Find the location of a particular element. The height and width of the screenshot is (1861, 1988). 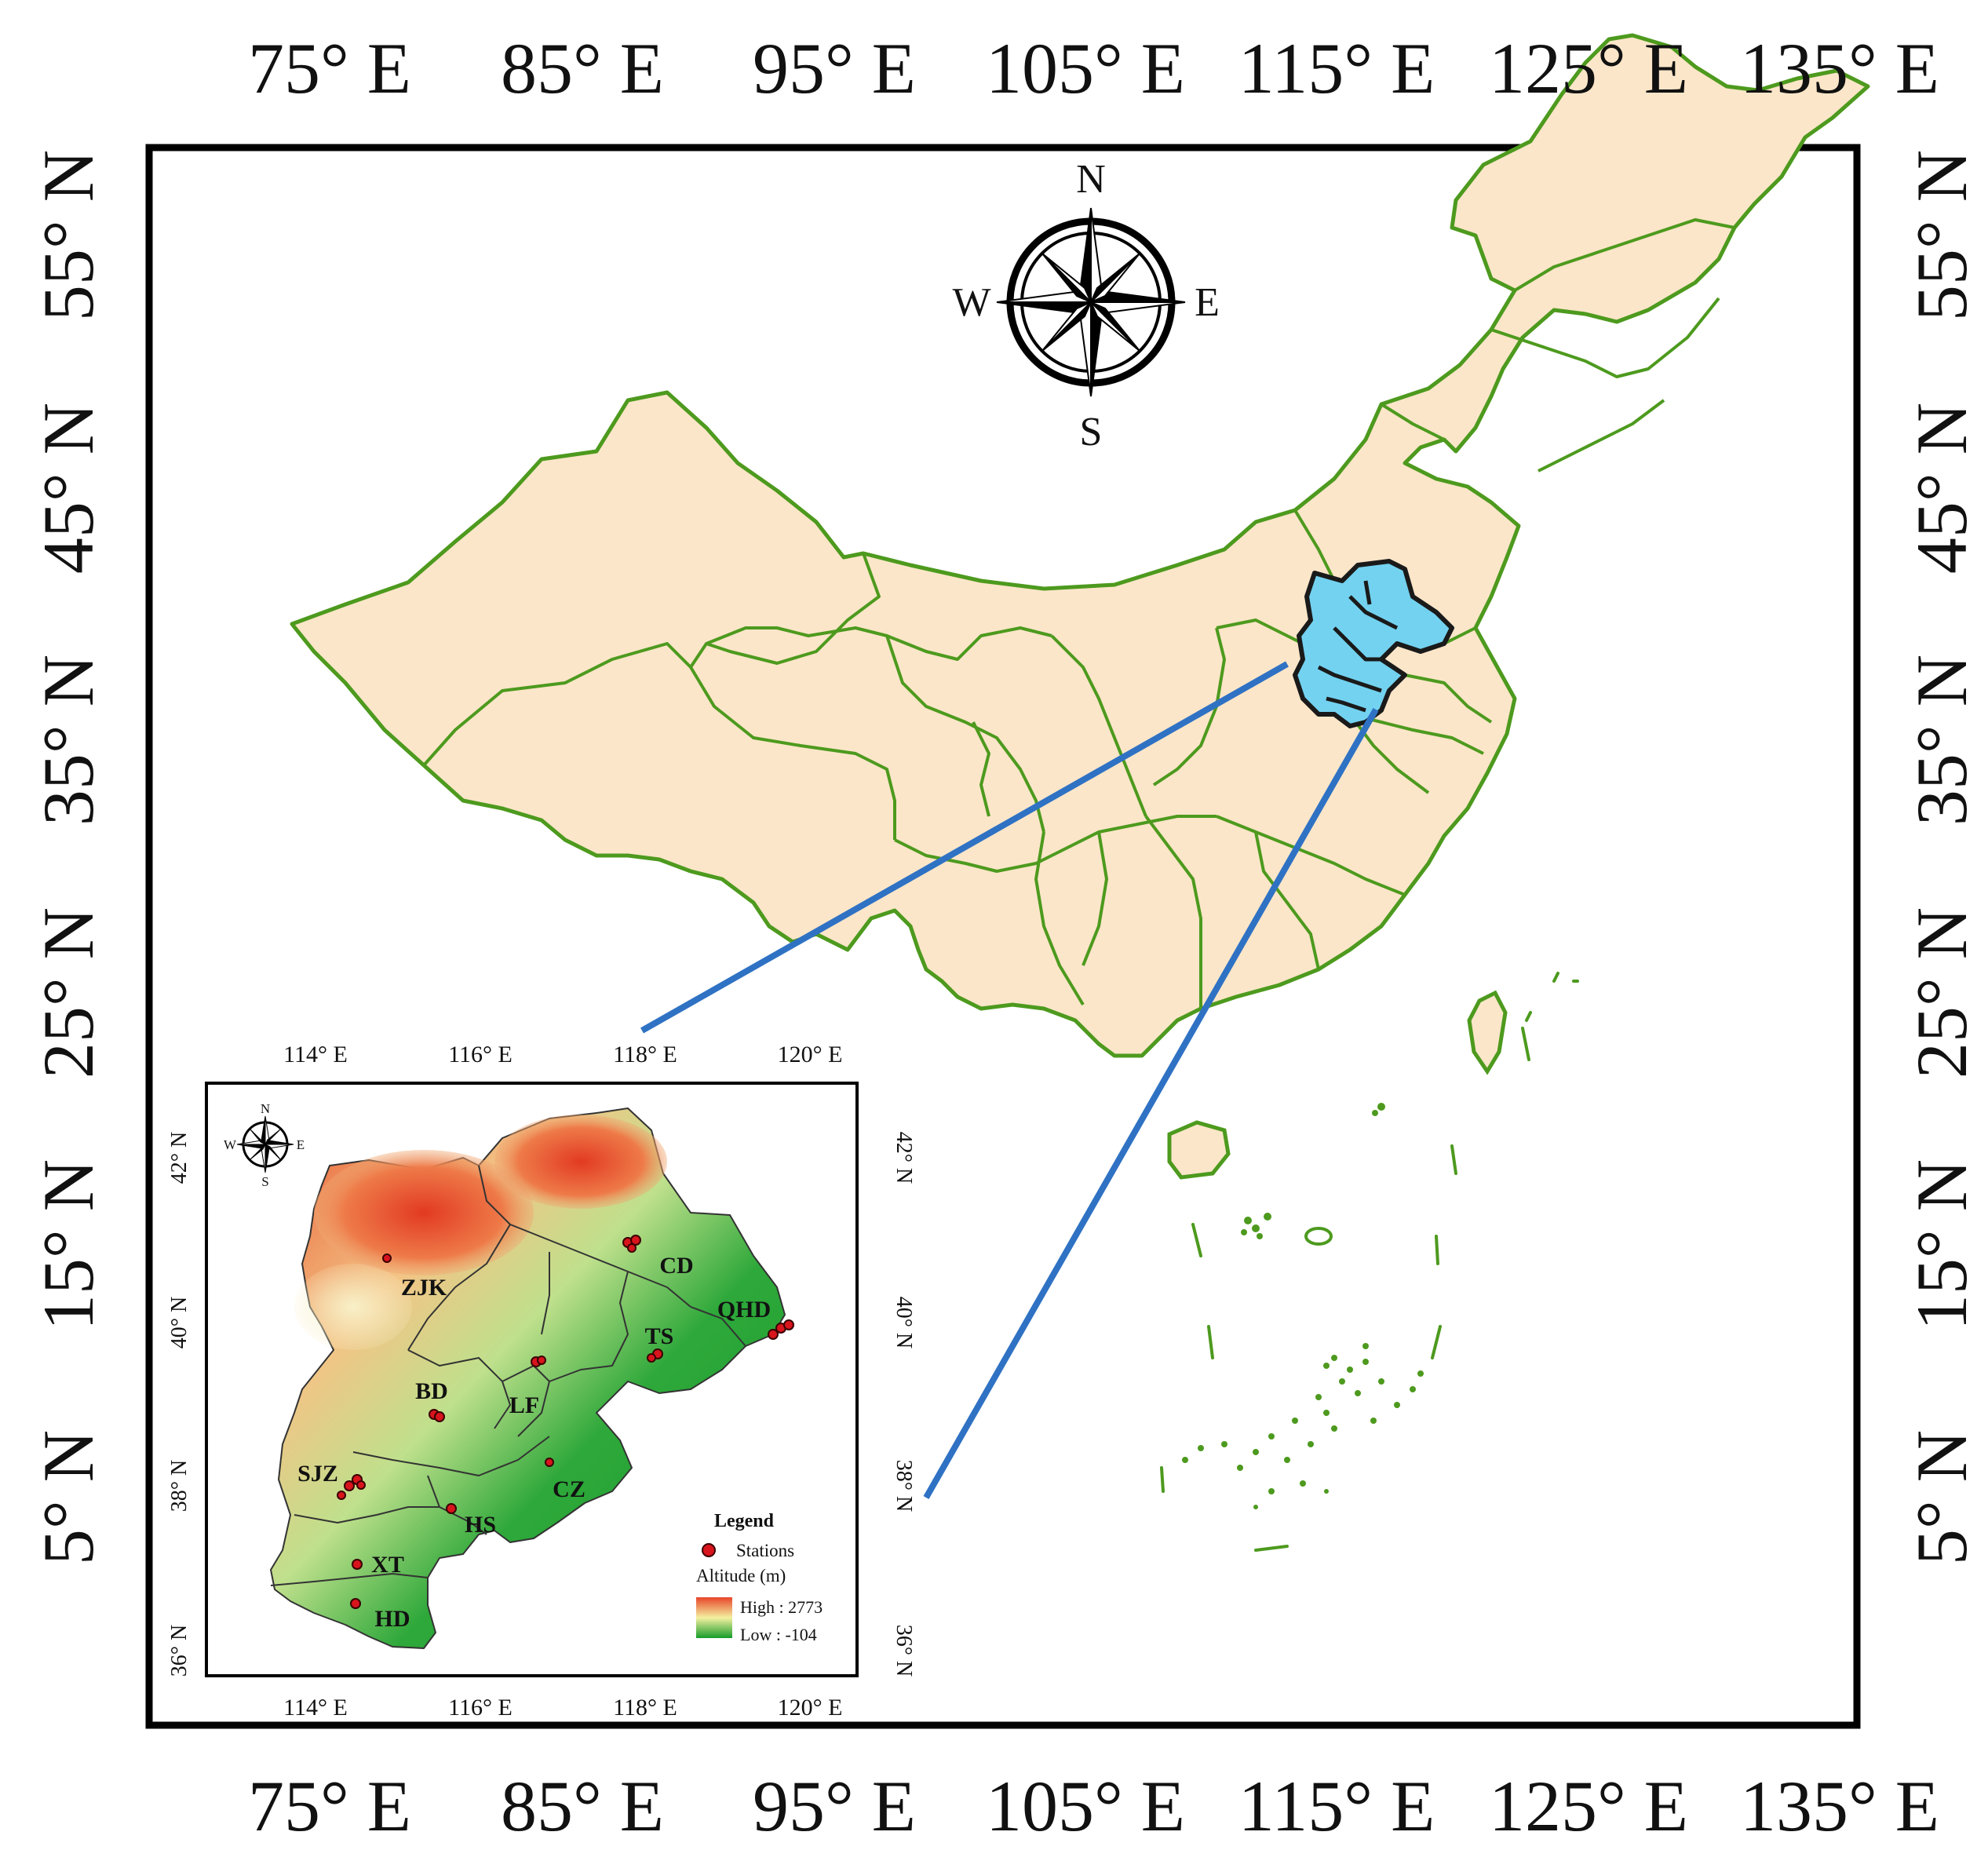

right-tick-45n: 45° N is located at coordinates (1942, 488).